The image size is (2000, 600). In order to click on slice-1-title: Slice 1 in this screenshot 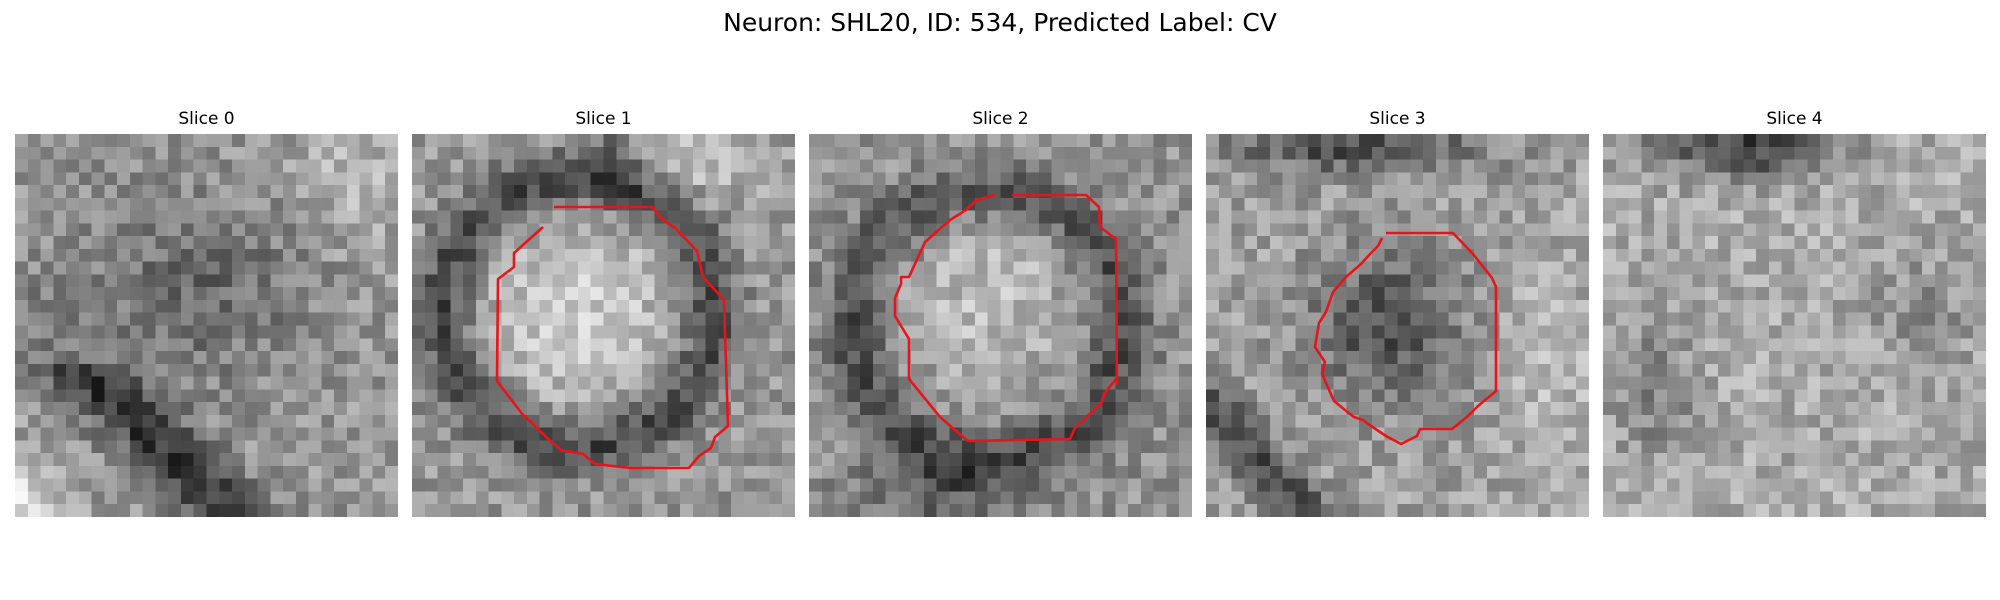, I will do `click(603, 119)`.